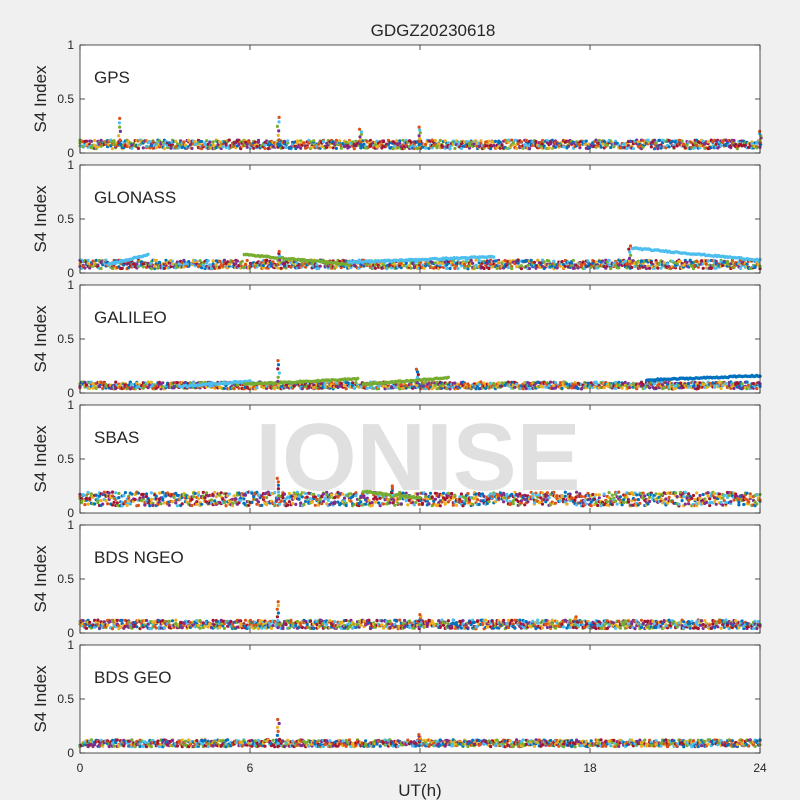 Image resolution: width=800 pixels, height=800 pixels. I want to click on panel-plot-area, so click(420, 219).